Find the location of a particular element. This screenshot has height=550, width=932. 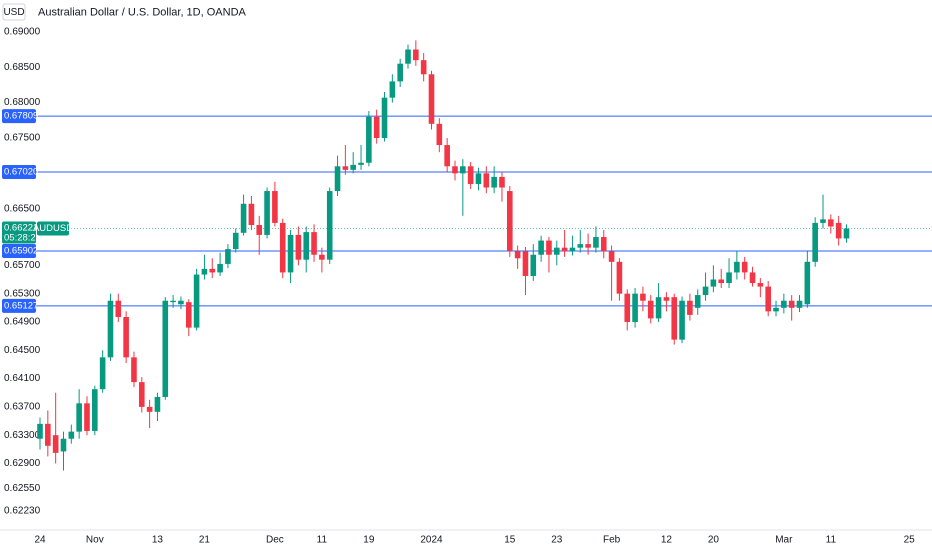

symbol-box is located at coordinates (53, 228).